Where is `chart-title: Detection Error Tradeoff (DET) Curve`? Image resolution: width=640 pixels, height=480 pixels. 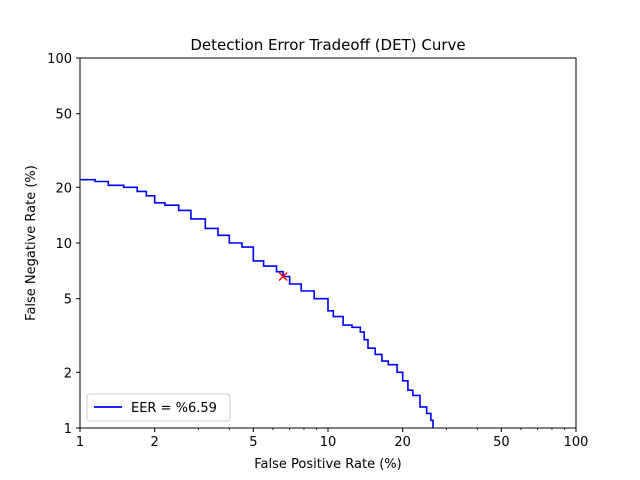
chart-title: Detection Error Tradeoff (DET) Curve is located at coordinates (327, 45).